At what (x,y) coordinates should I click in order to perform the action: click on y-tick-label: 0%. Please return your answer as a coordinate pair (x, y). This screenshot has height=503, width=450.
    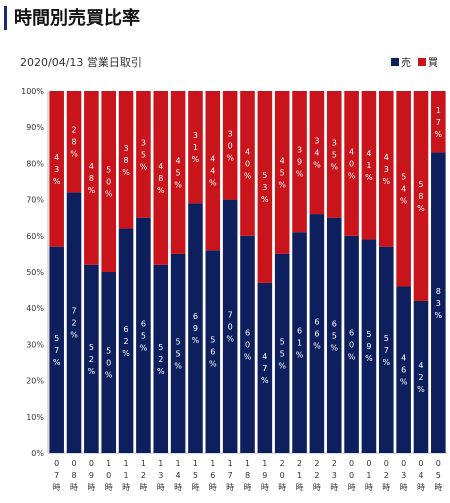
    Looking at the image, I should click on (37, 453).